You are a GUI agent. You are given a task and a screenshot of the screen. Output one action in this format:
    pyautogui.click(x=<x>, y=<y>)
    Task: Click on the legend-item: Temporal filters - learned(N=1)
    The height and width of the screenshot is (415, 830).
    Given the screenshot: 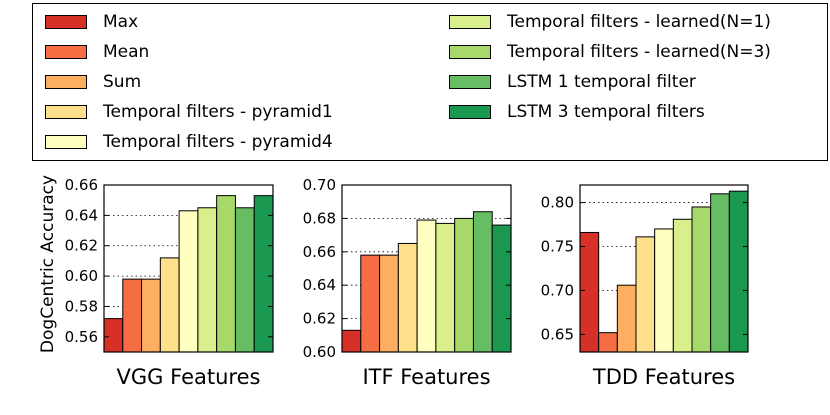 What is the action you would take?
    pyautogui.click(x=610, y=22)
    